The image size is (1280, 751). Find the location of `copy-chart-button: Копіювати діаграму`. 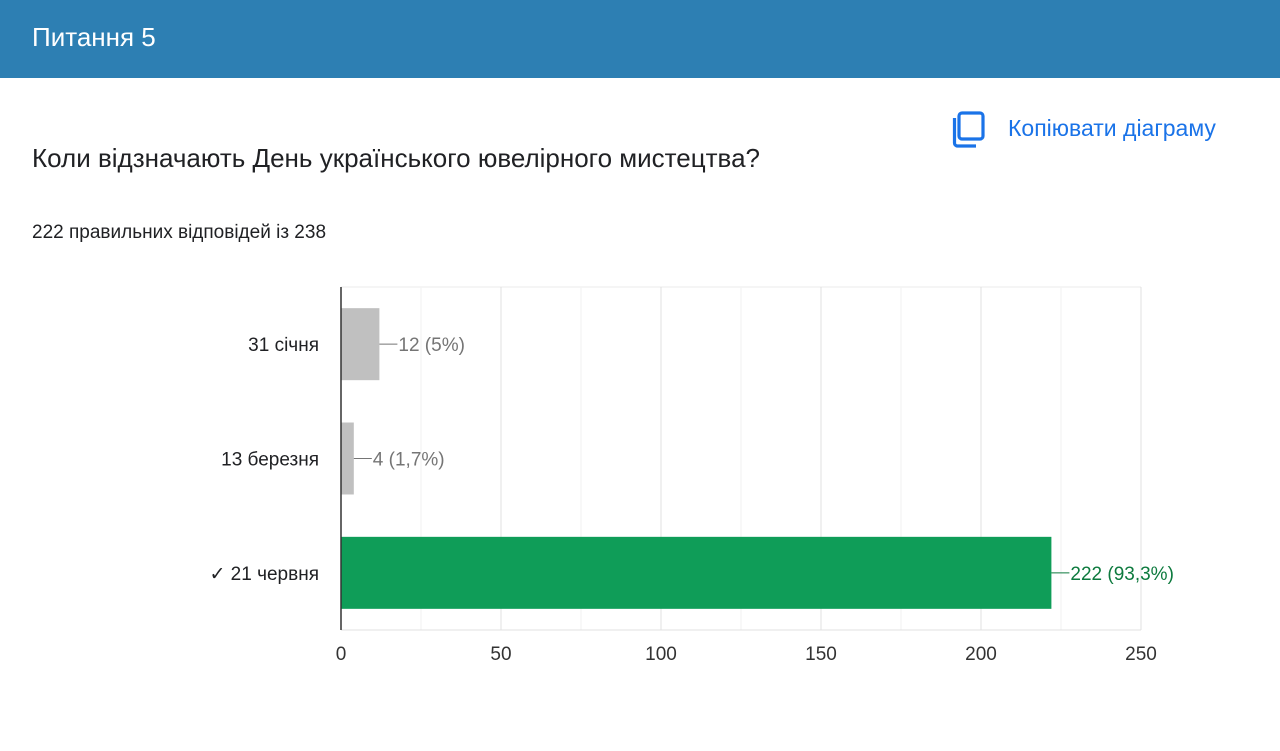

copy-chart-button: Копіювати діаграму is located at coordinates (1088, 128).